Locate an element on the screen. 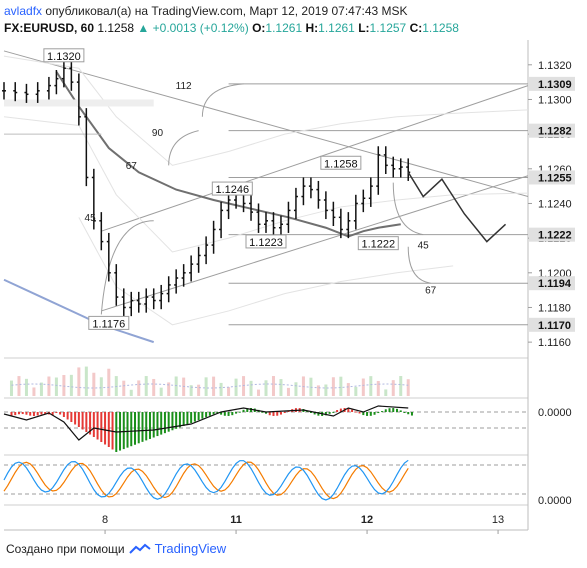 The height and width of the screenshot is (568, 587). macd-line is located at coordinates (206, 423).